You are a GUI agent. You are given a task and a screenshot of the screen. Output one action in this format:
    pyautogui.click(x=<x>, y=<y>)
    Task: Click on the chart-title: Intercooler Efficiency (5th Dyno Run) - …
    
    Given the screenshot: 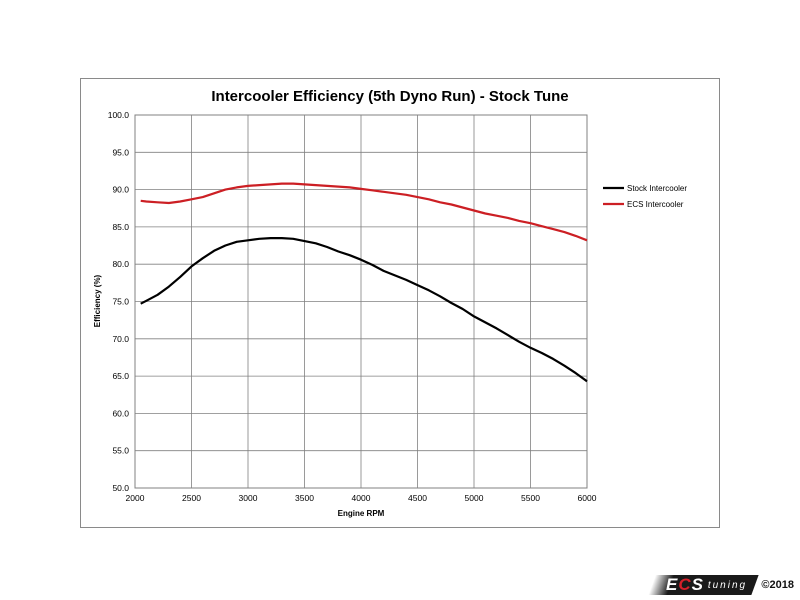 What is the action you would take?
    pyautogui.click(x=389, y=96)
    